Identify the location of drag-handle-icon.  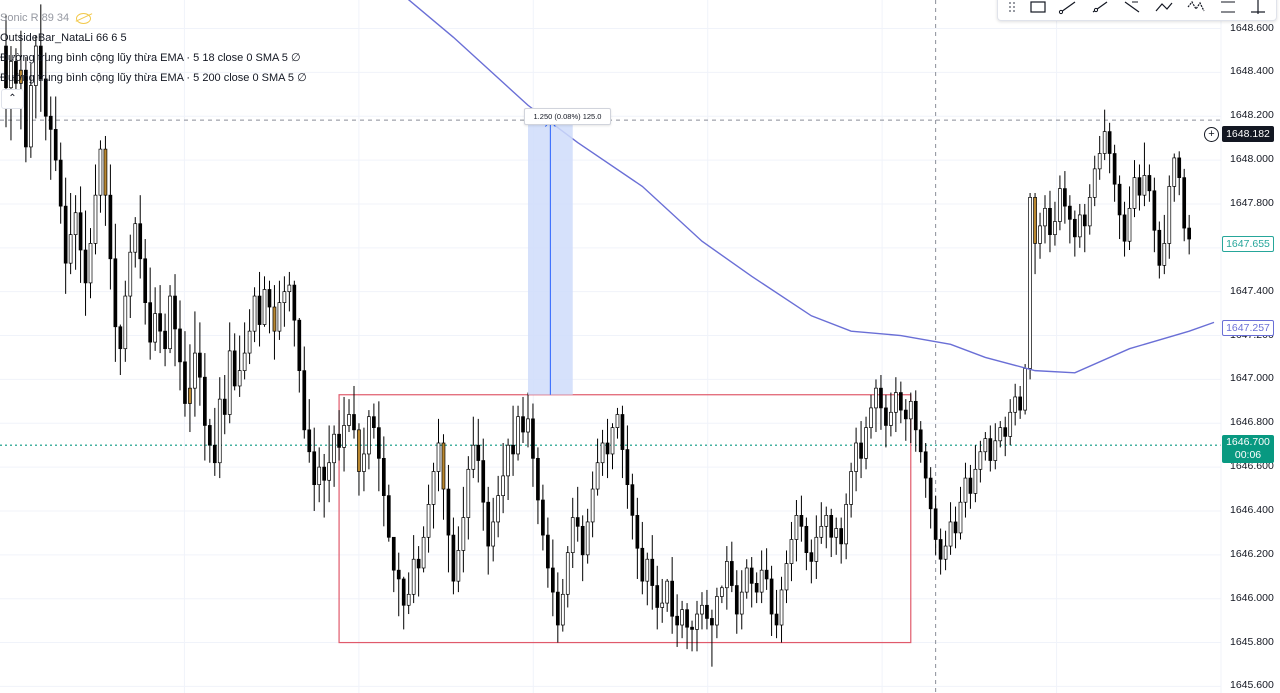
(1012, 7).